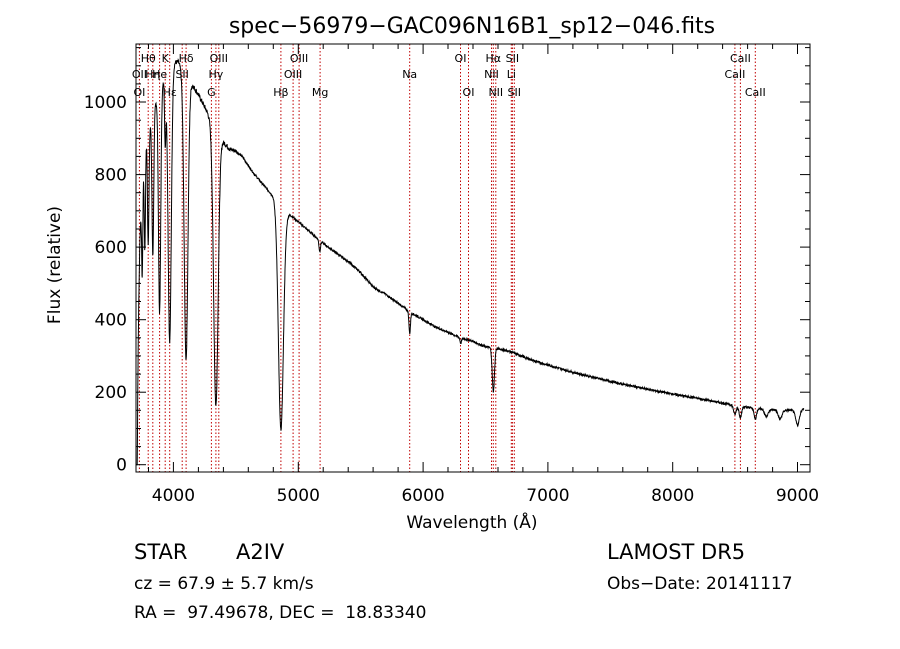 This screenshot has width=900, height=649. Describe the element at coordinates (105, 284) in the screenshot. I see `y-tick-labels: 0 200 400 600 800 1000` at that location.